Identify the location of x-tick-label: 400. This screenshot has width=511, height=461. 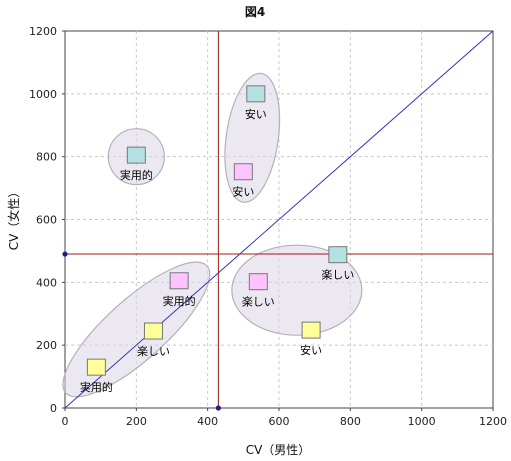
(207, 421).